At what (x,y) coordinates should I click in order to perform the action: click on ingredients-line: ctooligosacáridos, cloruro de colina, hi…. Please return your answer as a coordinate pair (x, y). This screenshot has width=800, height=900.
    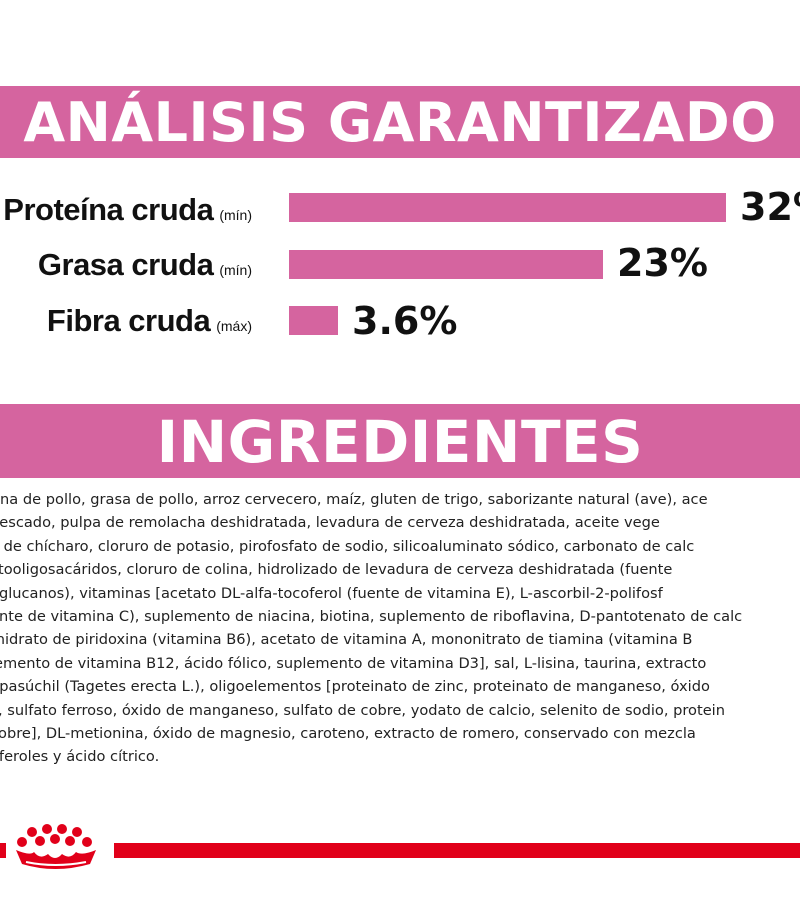
    Looking at the image, I should click on (336, 570).